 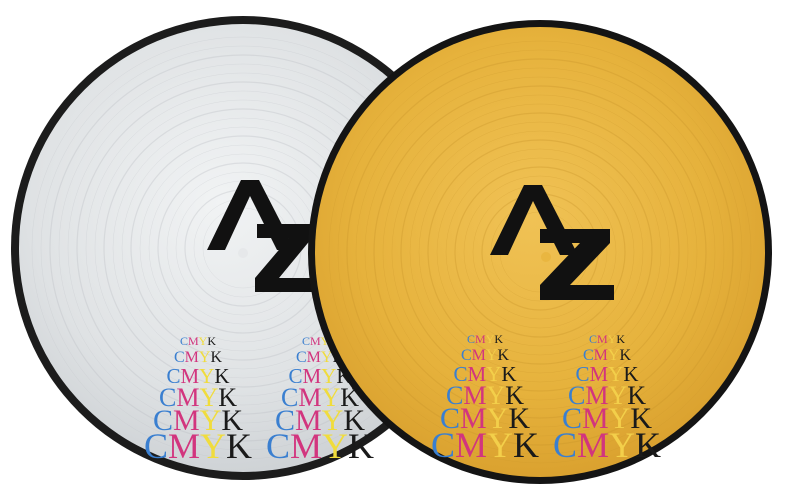 I want to click on groove-ring, so click(x=540, y=252).